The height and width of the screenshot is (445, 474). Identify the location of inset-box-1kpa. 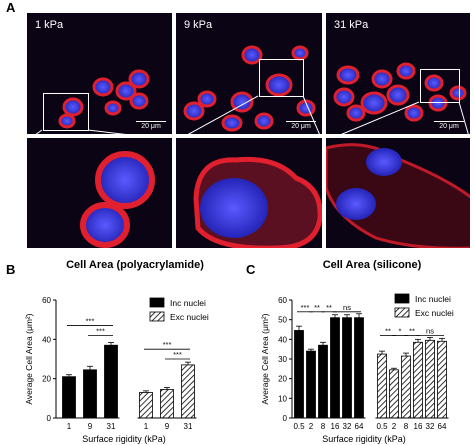
(66, 112).